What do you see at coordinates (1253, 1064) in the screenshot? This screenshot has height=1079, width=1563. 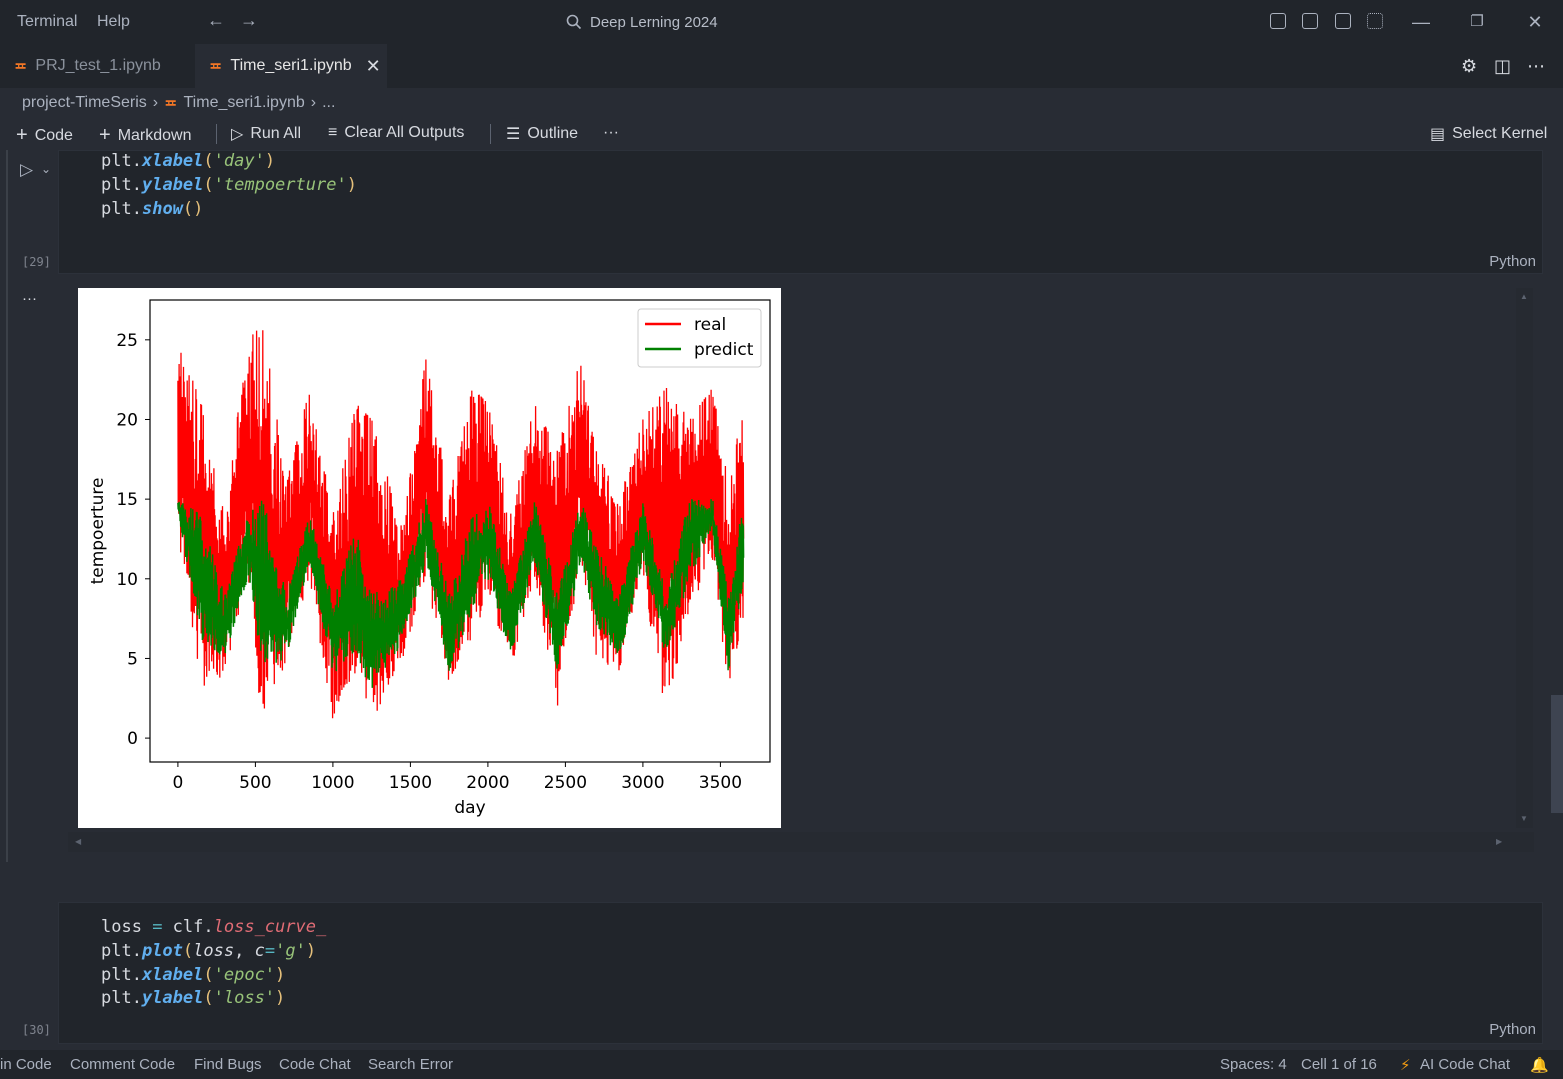 I see `status-indentation: Spaces: 4` at bounding box center [1253, 1064].